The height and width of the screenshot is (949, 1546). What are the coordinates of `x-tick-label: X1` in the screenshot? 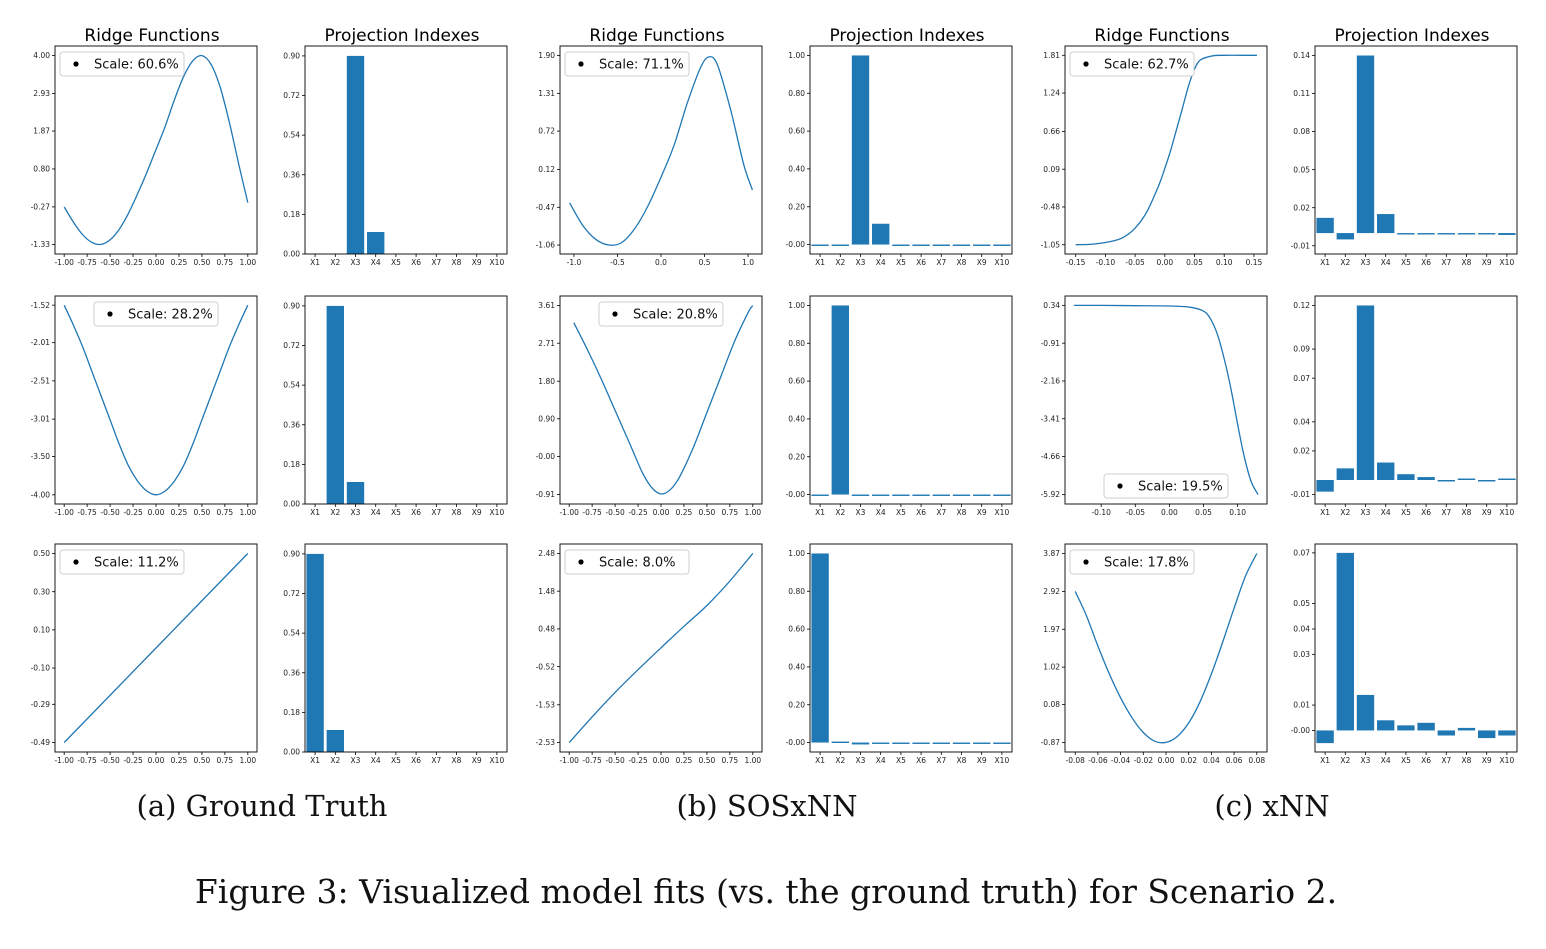 It's located at (820, 760).